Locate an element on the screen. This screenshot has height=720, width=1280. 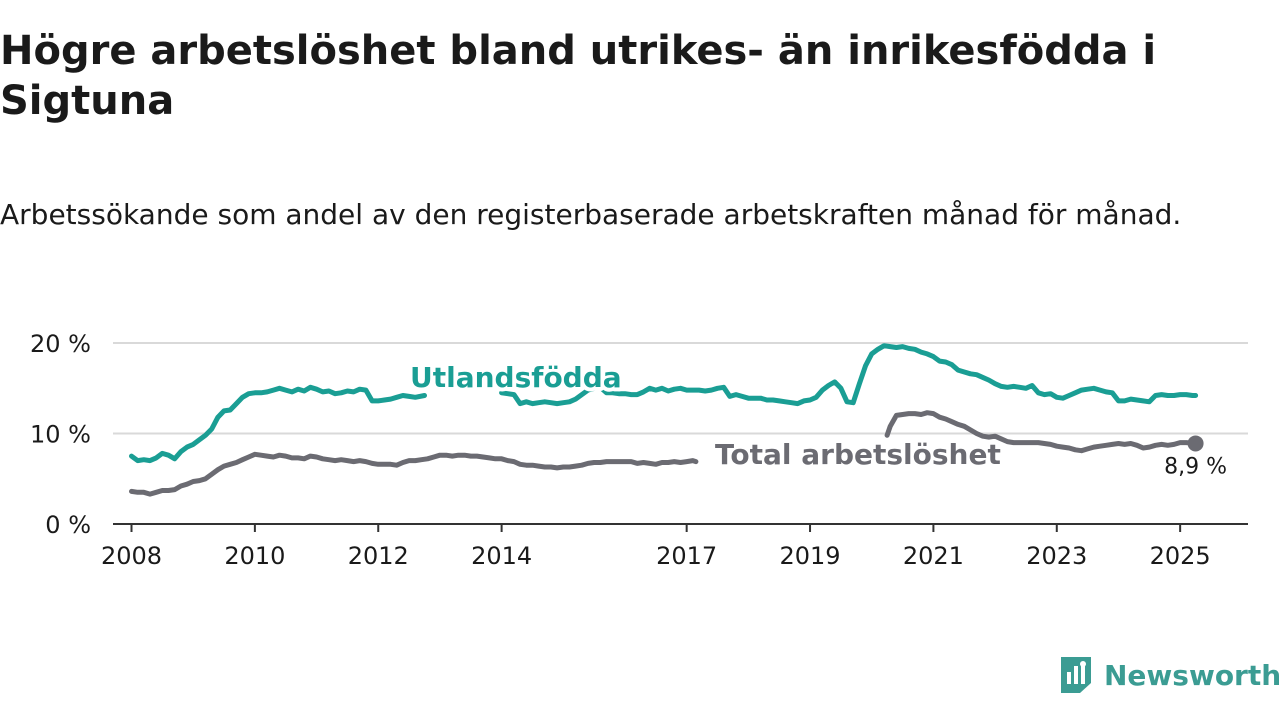
x-tick-label: 2017 is located at coordinates (686, 556).